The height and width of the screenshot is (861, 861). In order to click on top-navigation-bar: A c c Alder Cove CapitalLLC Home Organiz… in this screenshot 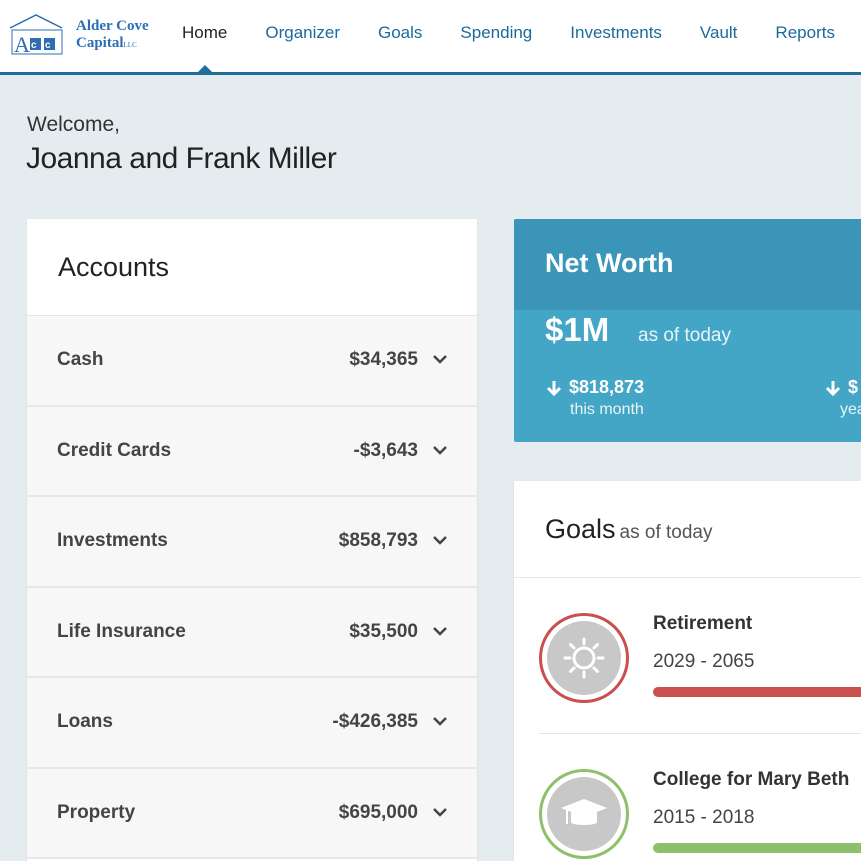, I will do `click(430, 37)`.